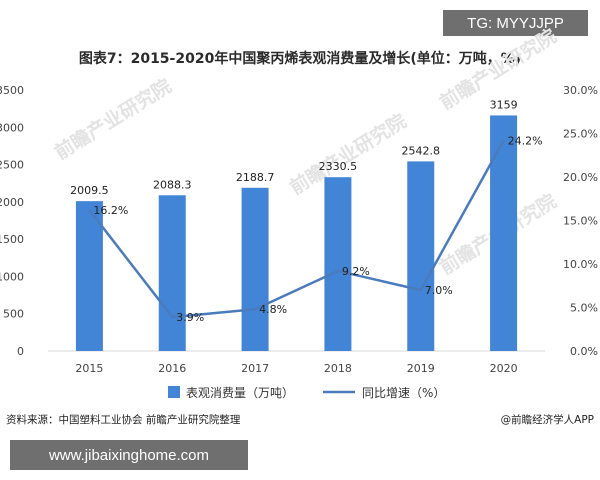 This screenshot has height=480, width=600. What do you see at coordinates (12, 165) in the screenshot?
I see `left-tick-label: 2500` at bounding box center [12, 165].